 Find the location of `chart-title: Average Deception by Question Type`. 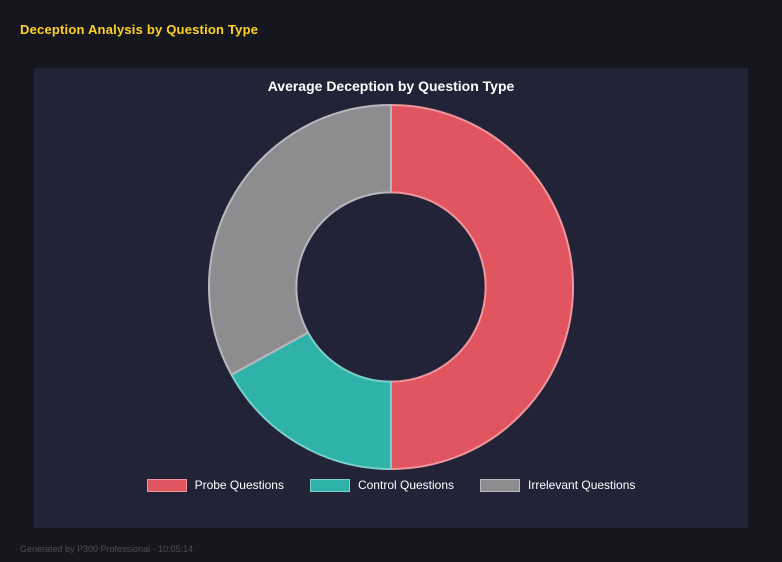

chart-title: Average Deception by Question Type is located at coordinates (391, 86).